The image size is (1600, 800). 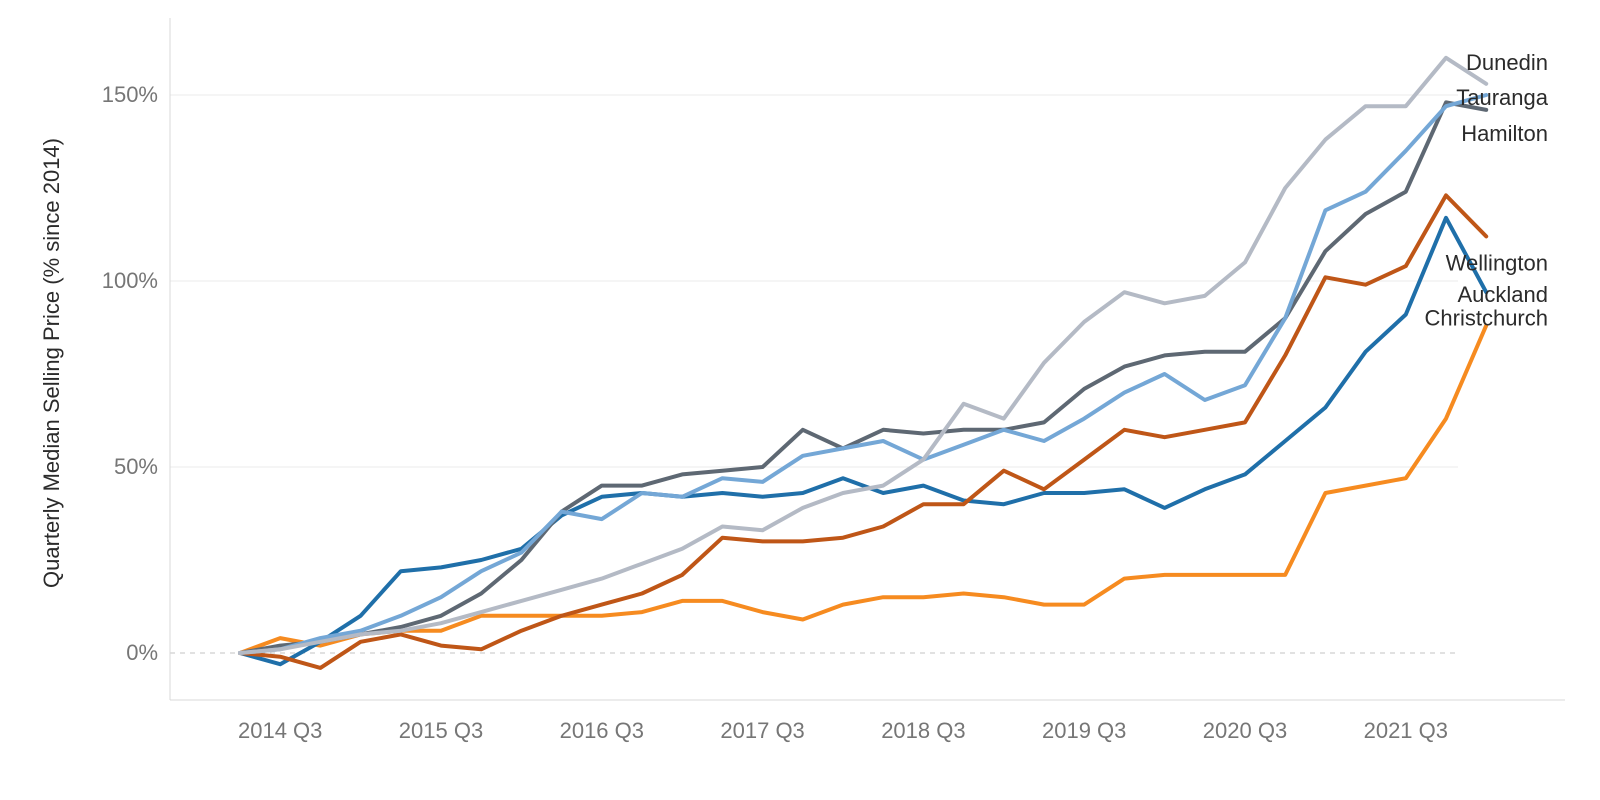 What do you see at coordinates (762, 730) in the screenshot?
I see `x-tick-label: 2017 Q3` at bounding box center [762, 730].